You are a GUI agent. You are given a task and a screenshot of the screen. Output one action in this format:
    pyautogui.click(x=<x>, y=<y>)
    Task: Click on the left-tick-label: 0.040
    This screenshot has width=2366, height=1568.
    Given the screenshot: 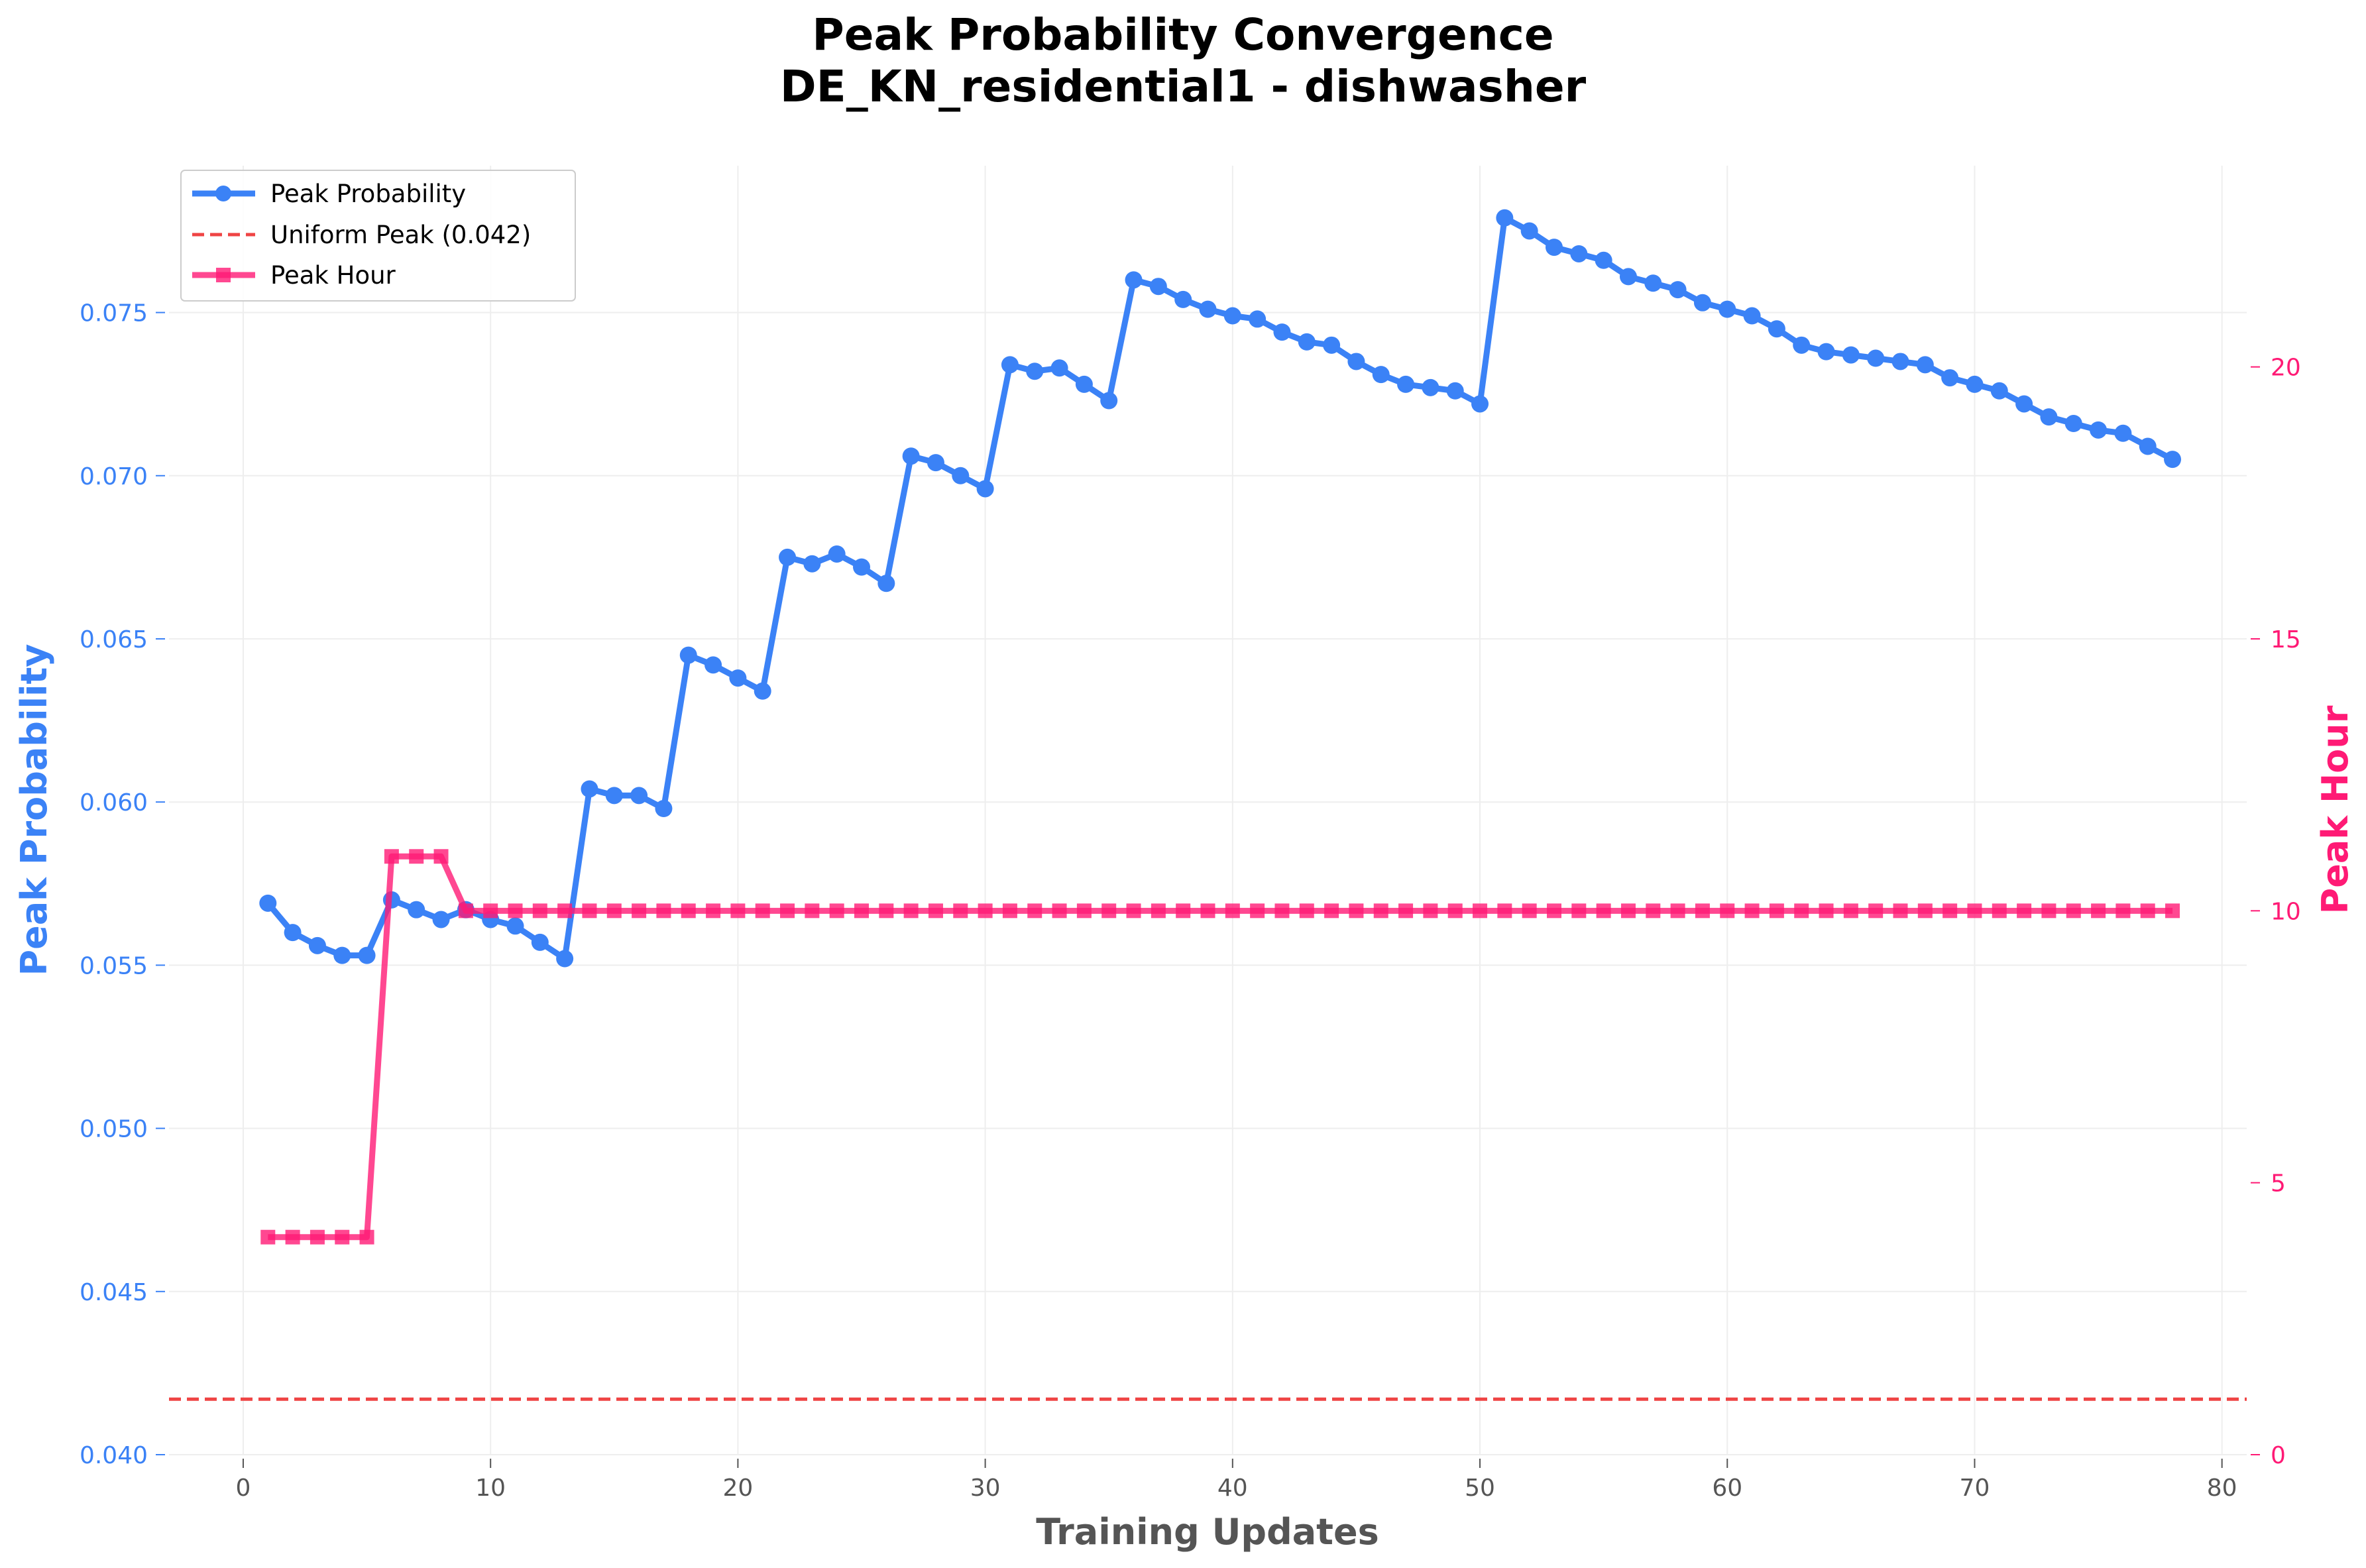 What is the action you would take?
    pyautogui.click(x=114, y=1456)
    